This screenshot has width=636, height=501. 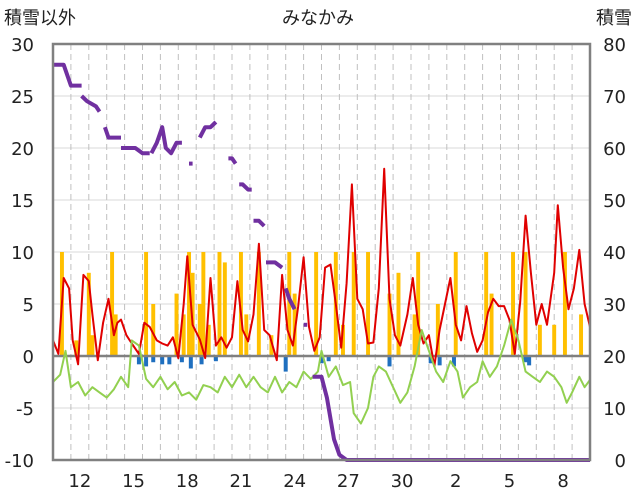 I want to click on right-tick-label: 30, so click(x=614, y=305).